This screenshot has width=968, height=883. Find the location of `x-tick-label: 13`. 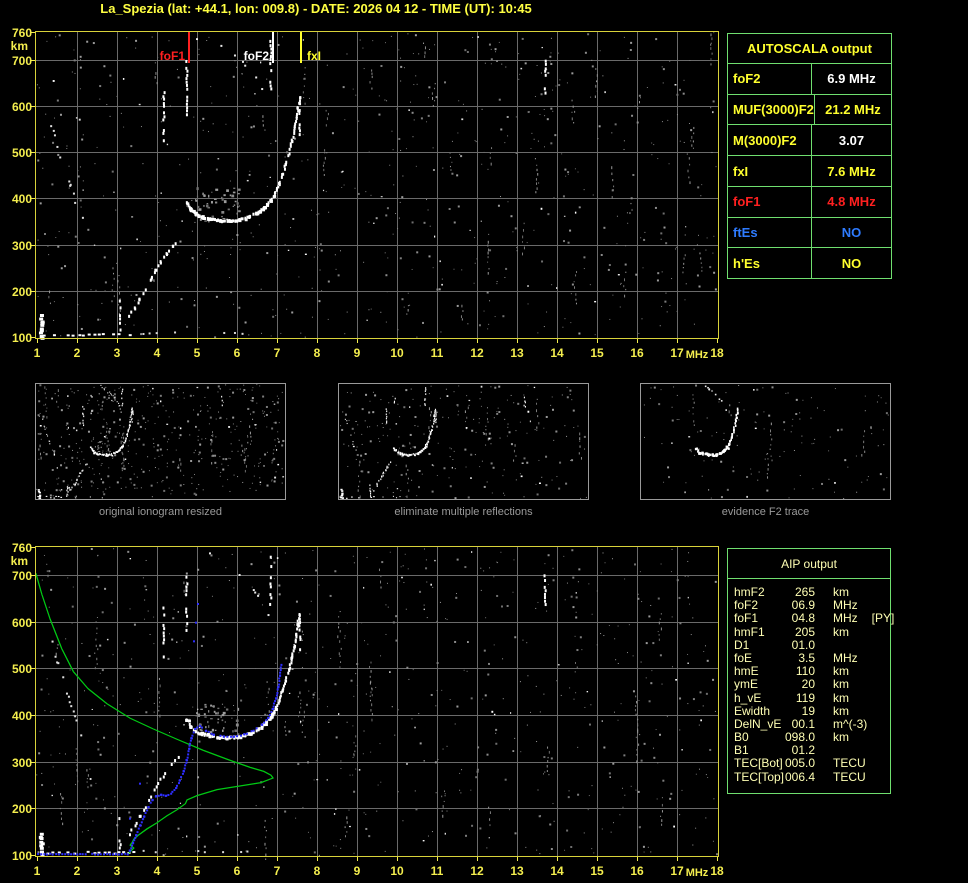

x-tick-label: 13 is located at coordinates (517, 871).